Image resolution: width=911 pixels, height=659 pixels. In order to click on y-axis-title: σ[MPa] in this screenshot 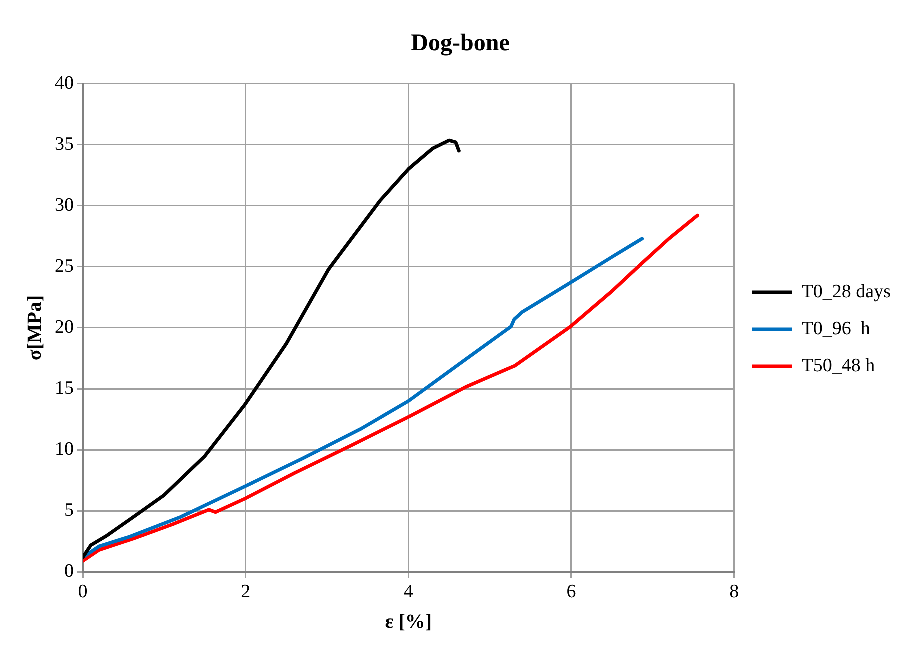, I will do `click(35, 328)`.